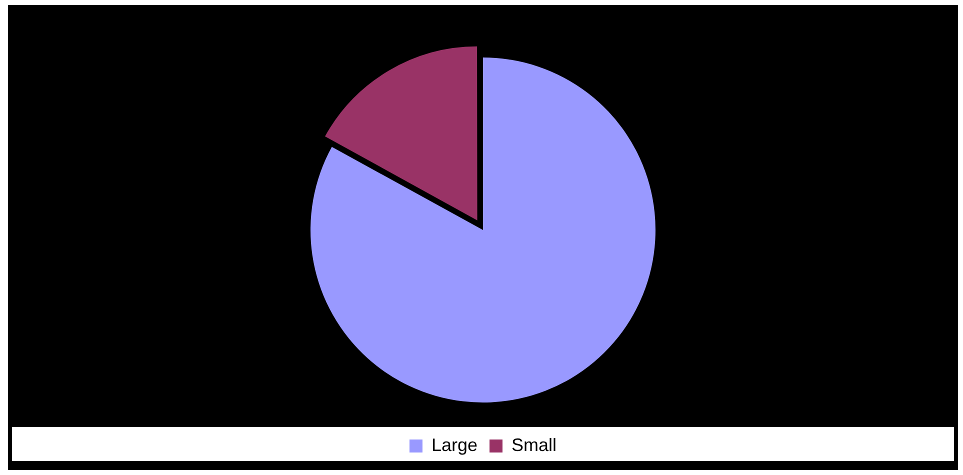 The width and height of the screenshot is (963, 475). Describe the element at coordinates (454, 444) in the screenshot. I see `legend-label: Large` at that location.